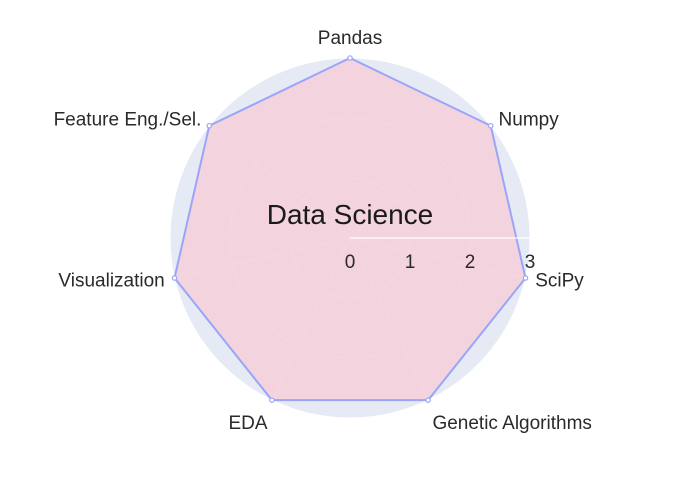  Describe the element at coordinates (350, 38) in the screenshot. I see `category-label: Pandas` at that location.